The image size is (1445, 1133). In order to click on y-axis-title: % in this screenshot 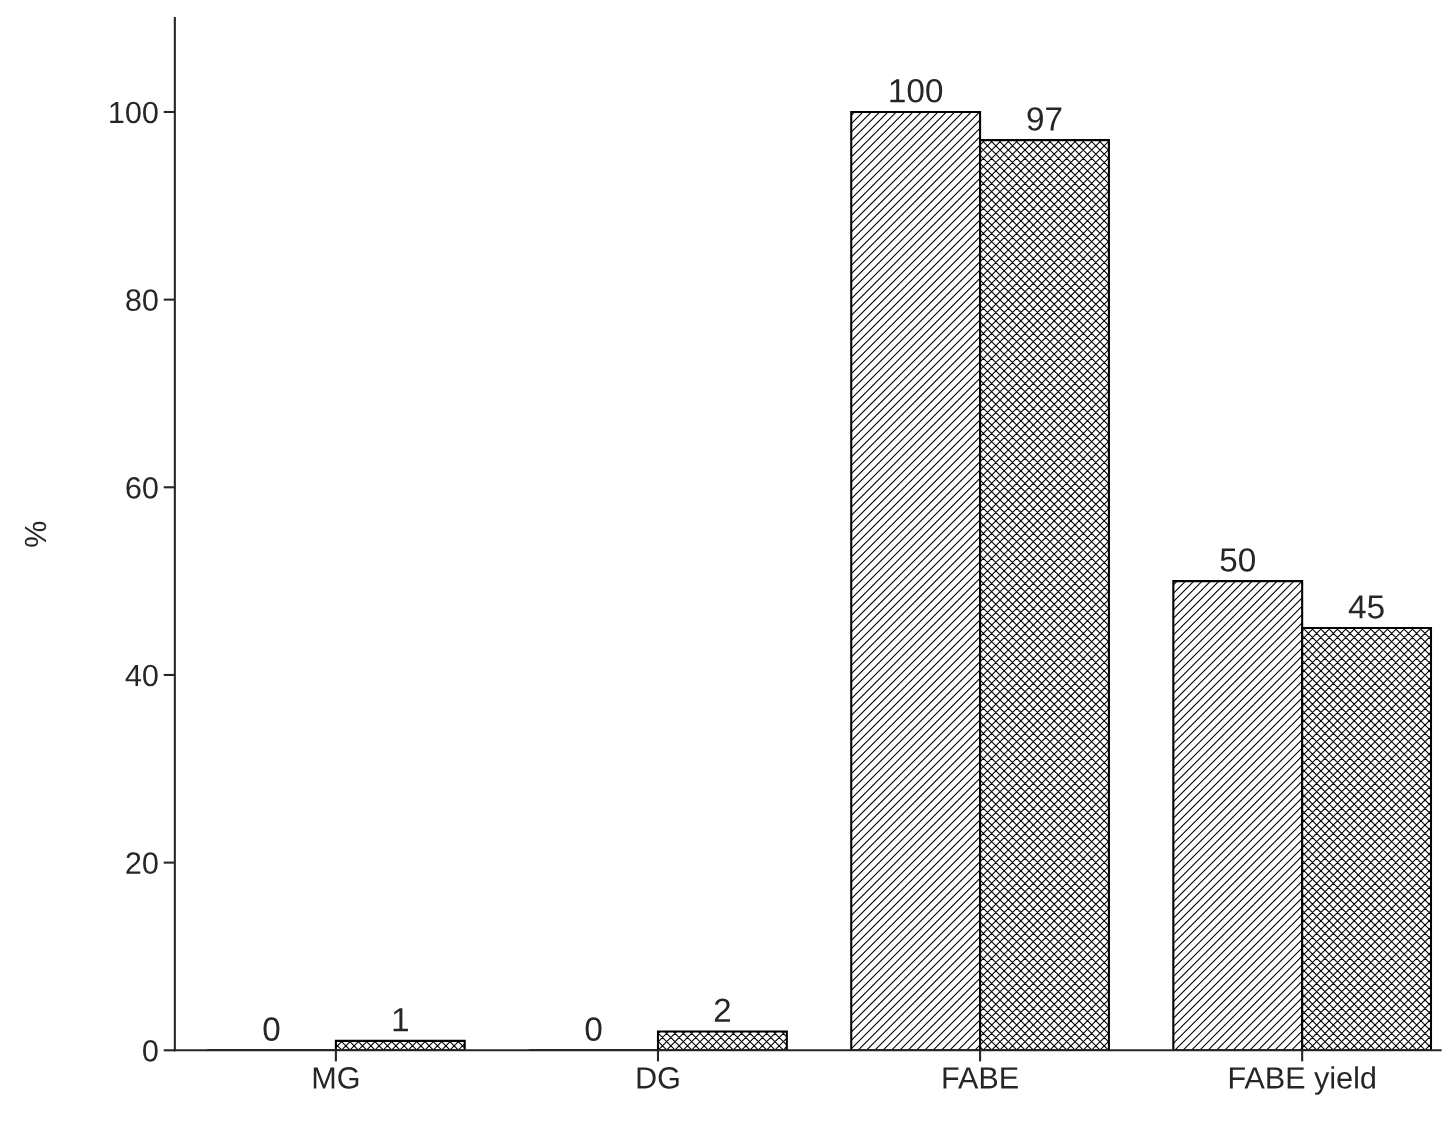, I will do `click(35, 534)`.